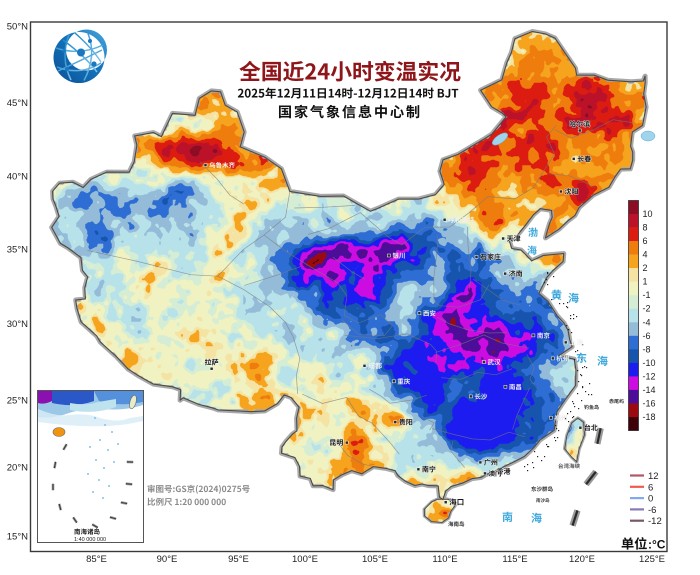  What do you see at coordinates (17, 401) in the screenshot?
I see `svg-text: 25°N` at bounding box center [17, 401].